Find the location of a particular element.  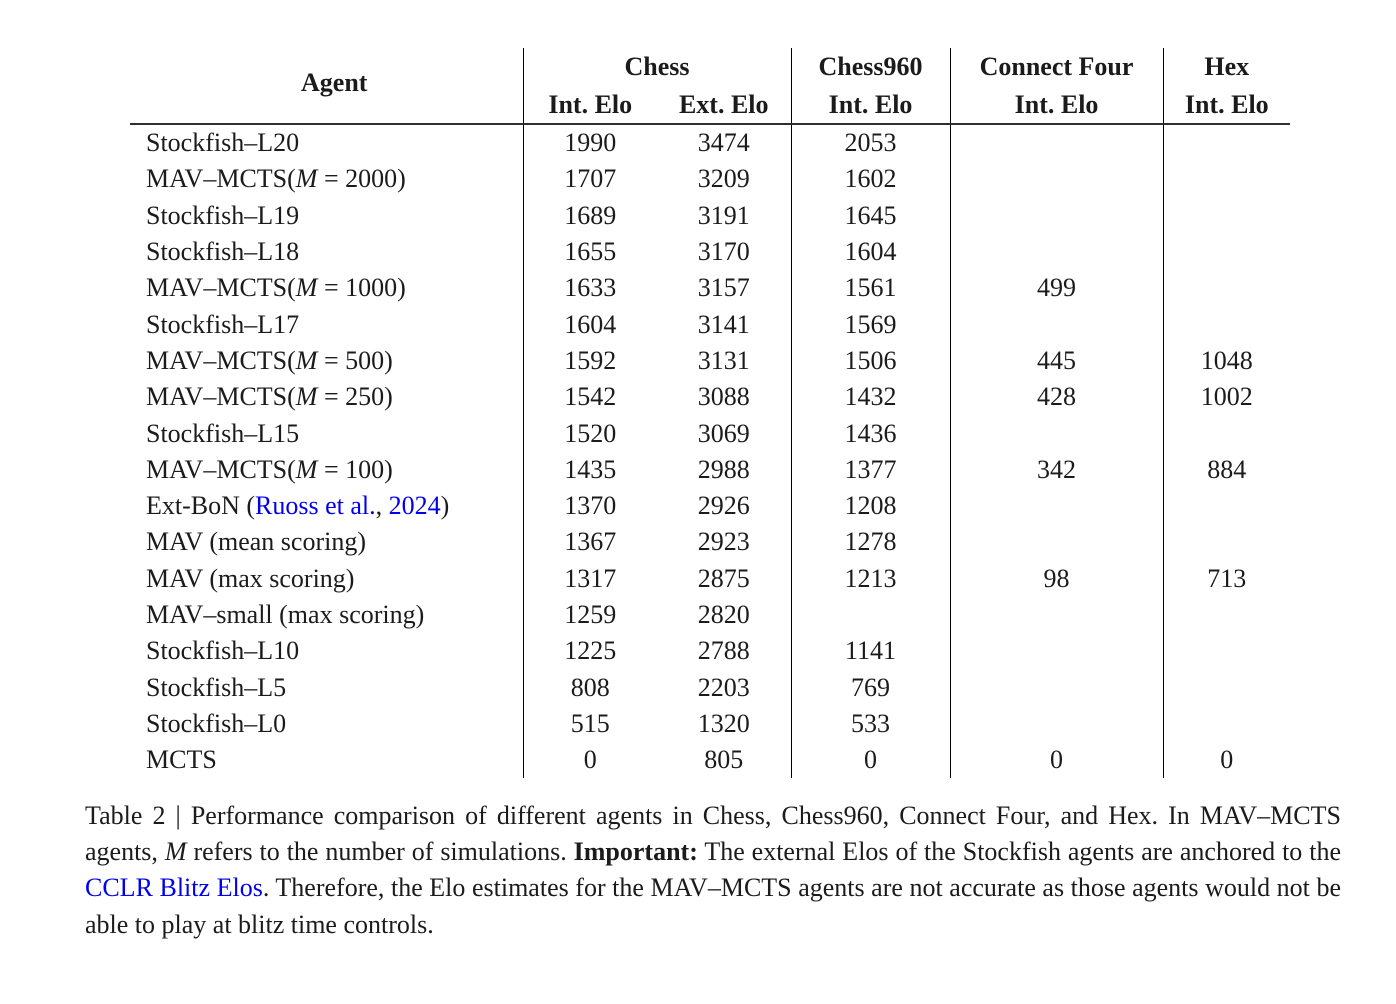

text-segment: Important: is located at coordinates (635, 852).